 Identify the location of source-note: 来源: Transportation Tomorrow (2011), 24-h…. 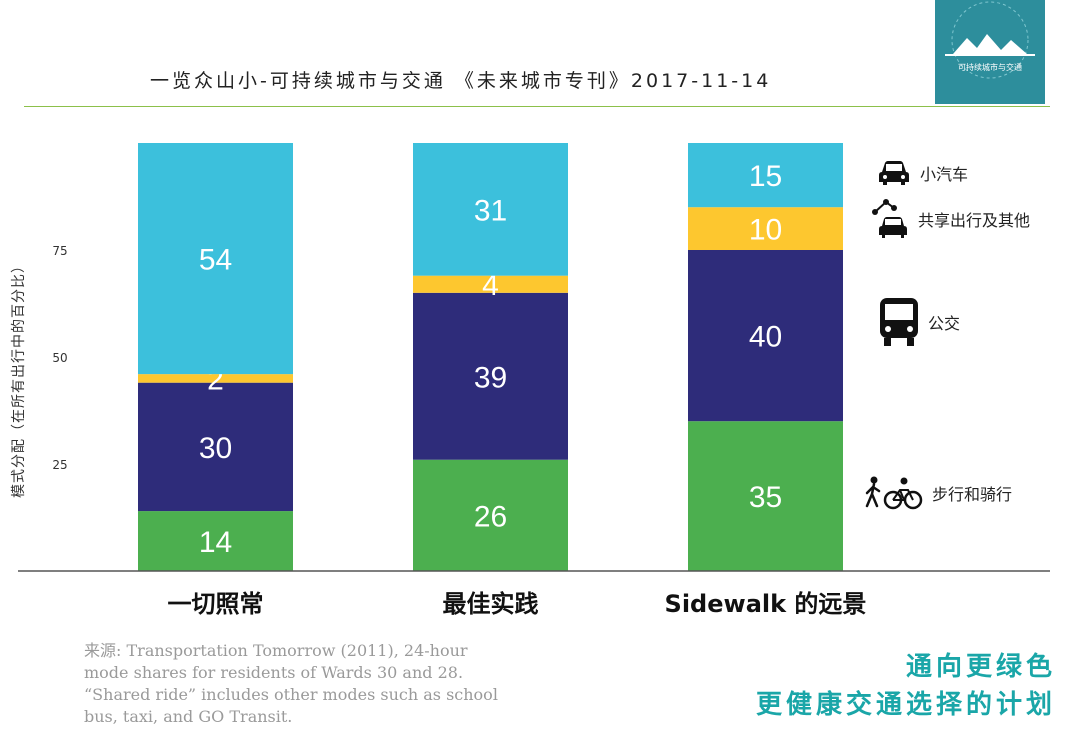
(294, 684).